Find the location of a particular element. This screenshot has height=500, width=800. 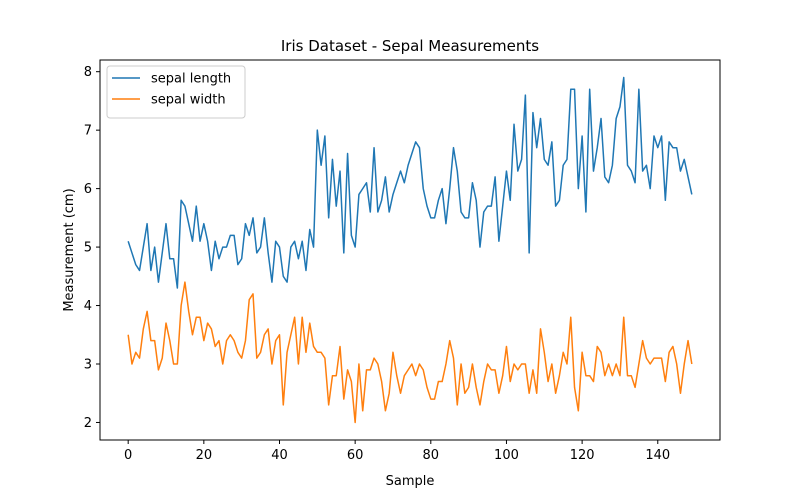

y-tick-label-3: 5 is located at coordinates (88, 248).